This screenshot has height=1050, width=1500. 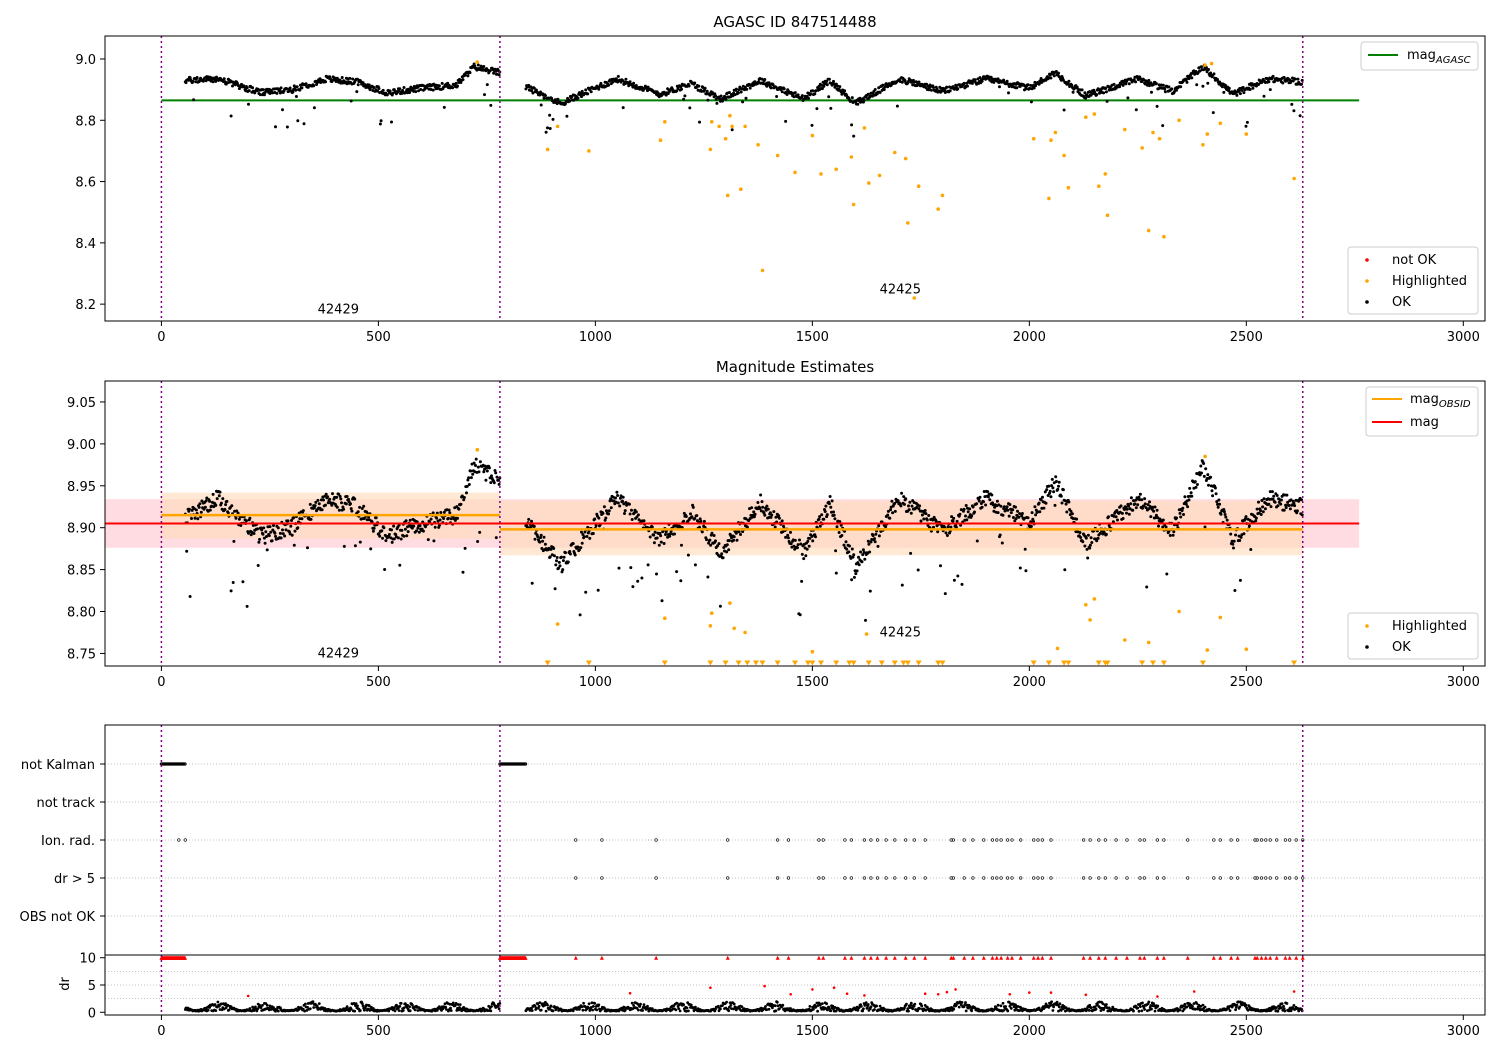 I want to click on legend-mag-obsid-label: magOBSID, so click(x=1440, y=401).